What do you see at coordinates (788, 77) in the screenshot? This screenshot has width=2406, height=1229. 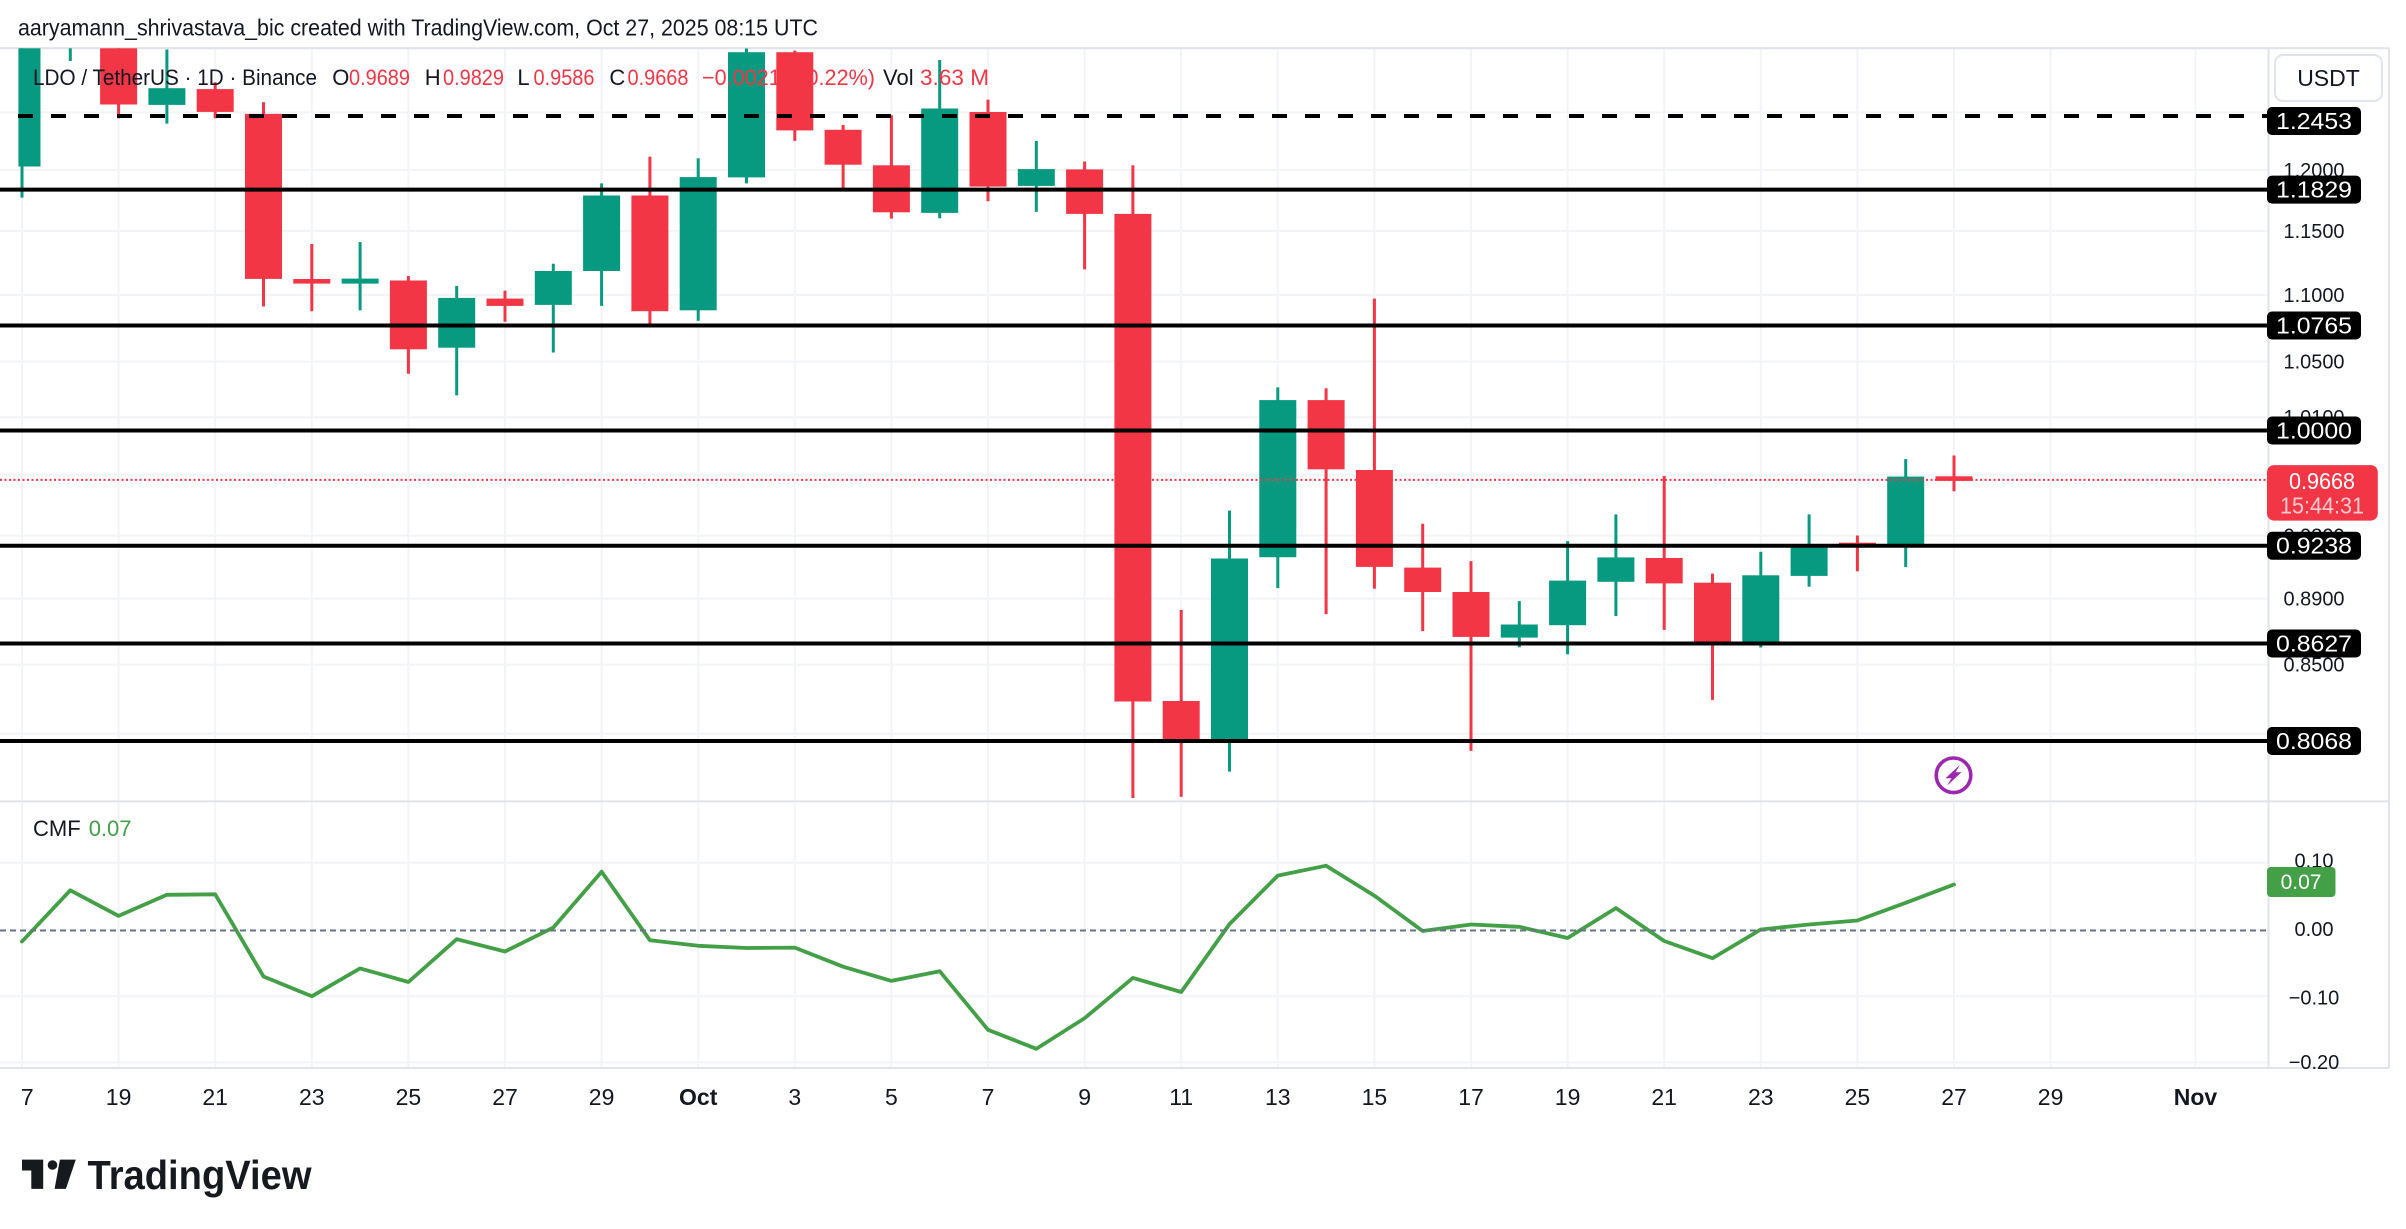 I see `svg-text: −0.0021 (−0.22%)` at bounding box center [788, 77].